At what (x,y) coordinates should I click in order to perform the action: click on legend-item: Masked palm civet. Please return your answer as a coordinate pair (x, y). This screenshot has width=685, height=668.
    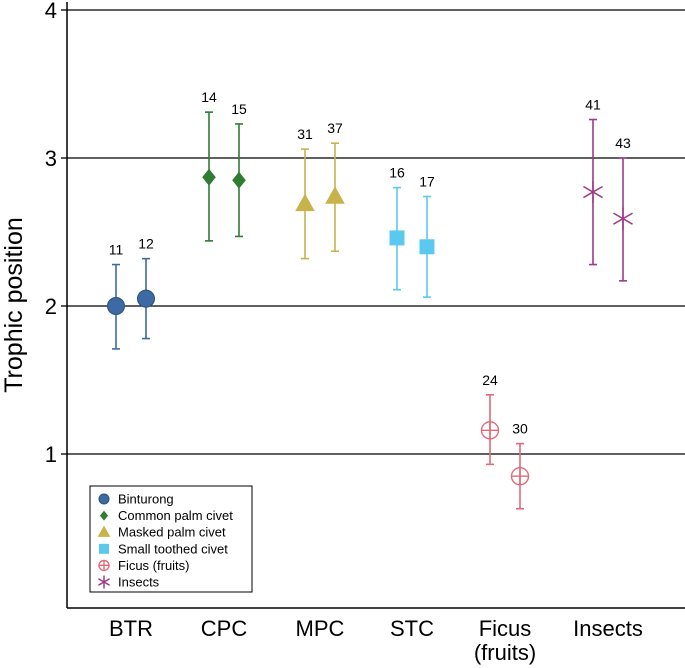
    Looking at the image, I should click on (161, 532).